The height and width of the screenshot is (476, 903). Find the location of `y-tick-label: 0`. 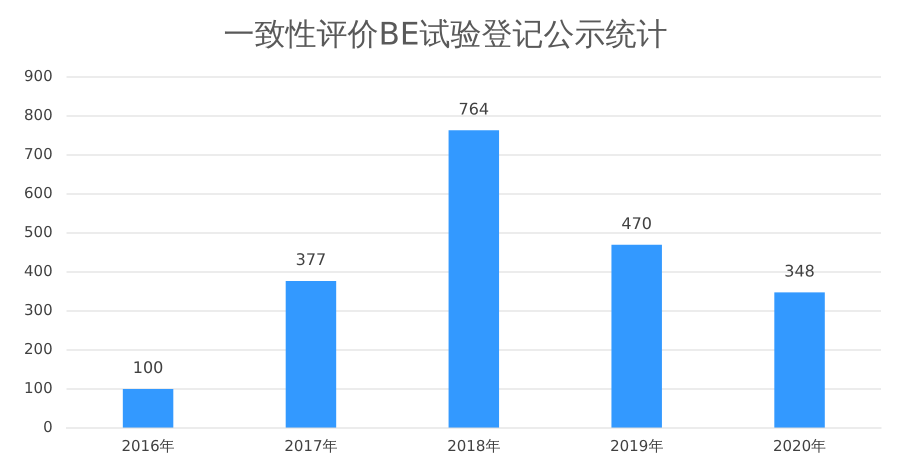

y-tick-label: 0 is located at coordinates (48, 427).